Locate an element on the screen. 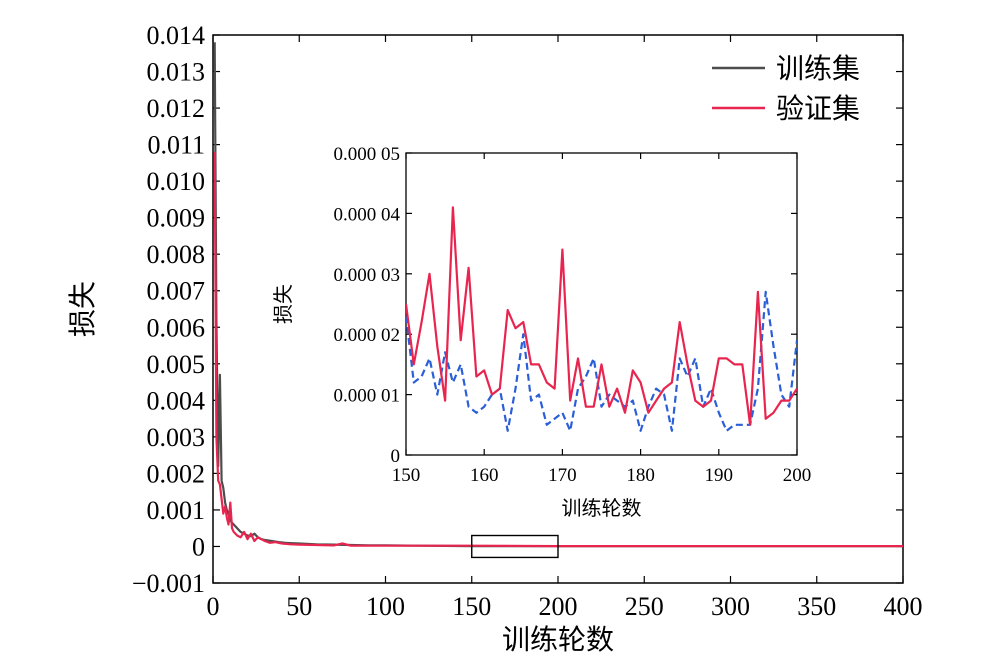  main-x-tick-label: 150 is located at coordinates (471, 606).